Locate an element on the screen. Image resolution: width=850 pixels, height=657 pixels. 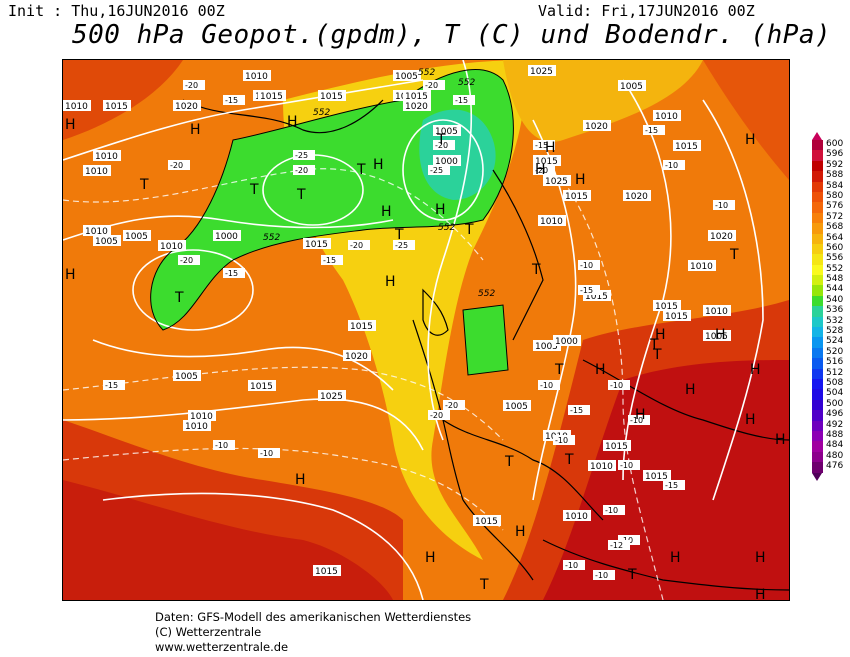
legend-label: 584 is located at coordinates (835, 185).